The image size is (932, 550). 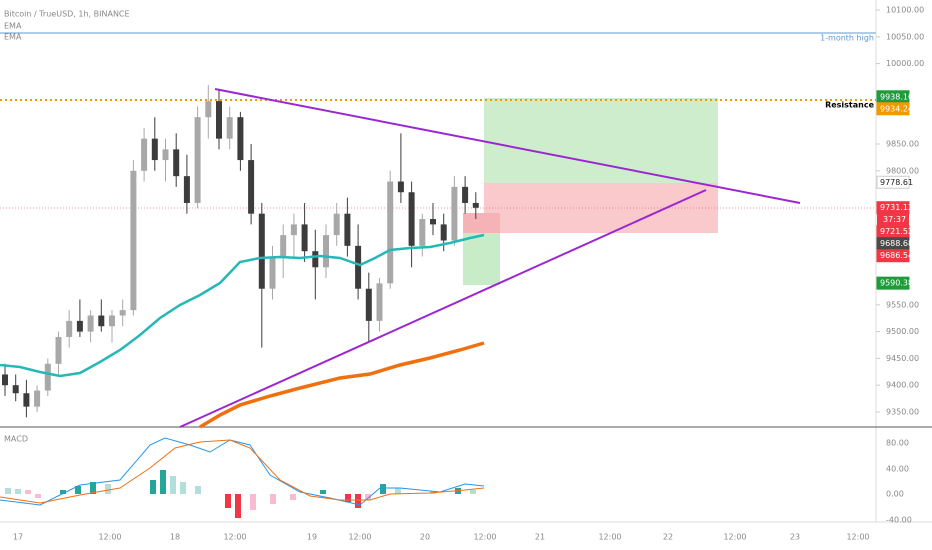 What do you see at coordinates (896, 182) in the screenshot?
I see `price-badge-label: 9778.61` at bounding box center [896, 182].